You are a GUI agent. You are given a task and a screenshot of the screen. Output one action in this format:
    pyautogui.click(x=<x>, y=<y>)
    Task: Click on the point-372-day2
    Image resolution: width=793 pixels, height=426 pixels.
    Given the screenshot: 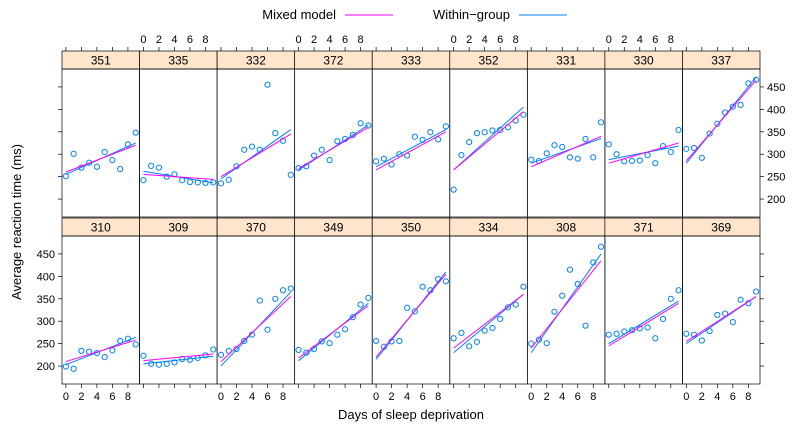 What is the action you would take?
    pyautogui.click(x=314, y=155)
    